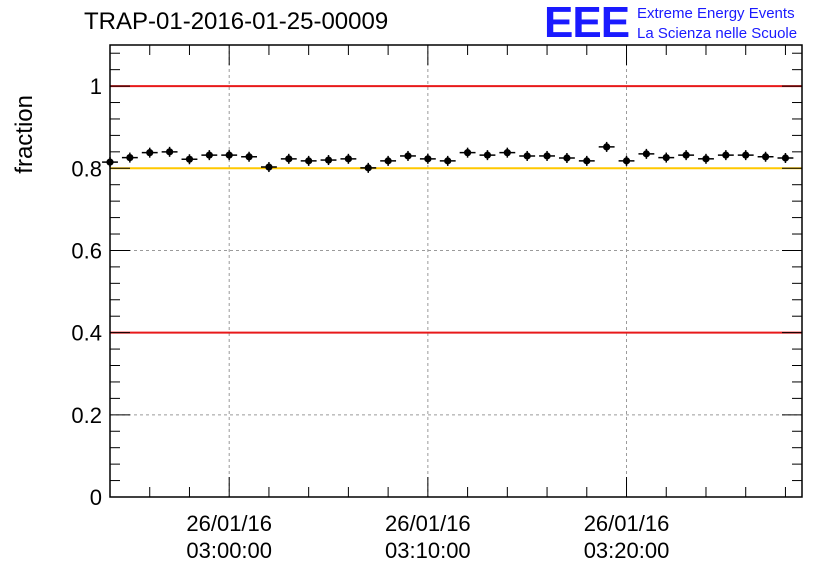  I want to click on data-series, so click(448, 157).